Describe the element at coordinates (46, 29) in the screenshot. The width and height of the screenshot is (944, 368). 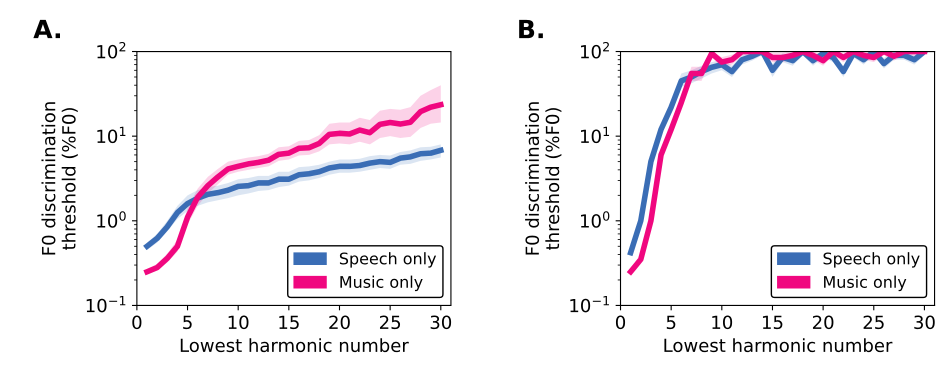
I see `chart-title: A.` at that location.